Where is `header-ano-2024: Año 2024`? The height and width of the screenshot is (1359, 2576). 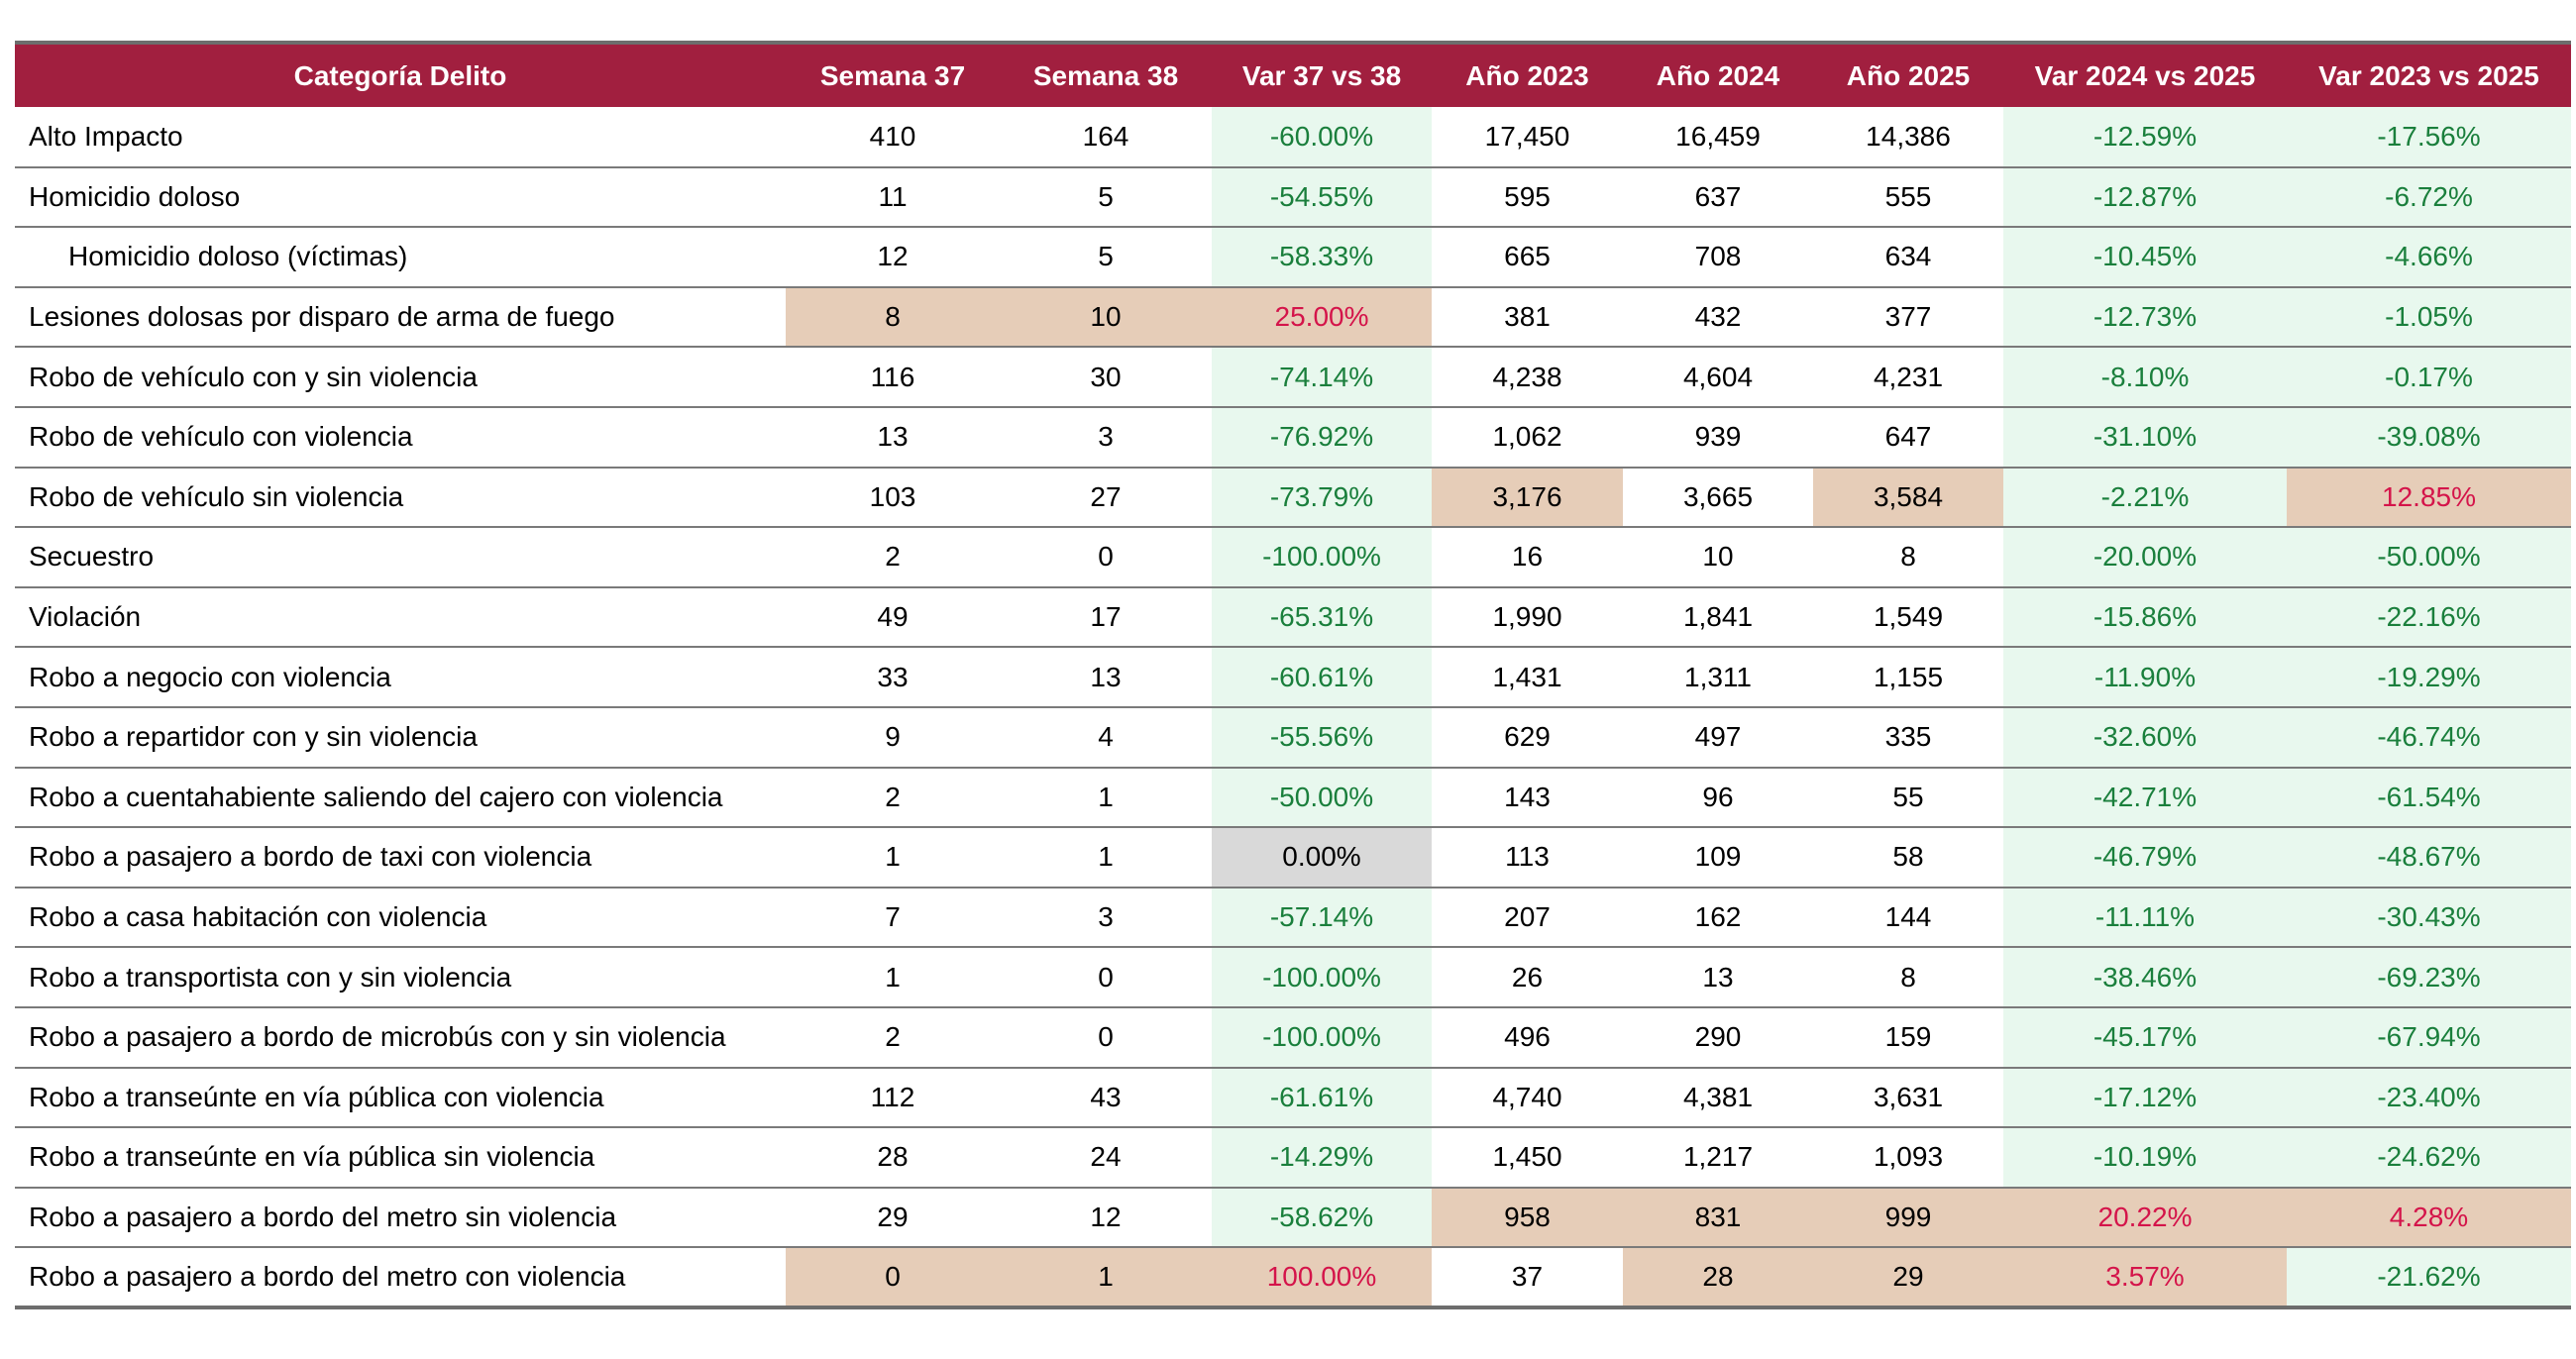
header-ano-2024: Año 2024 is located at coordinates (1718, 74).